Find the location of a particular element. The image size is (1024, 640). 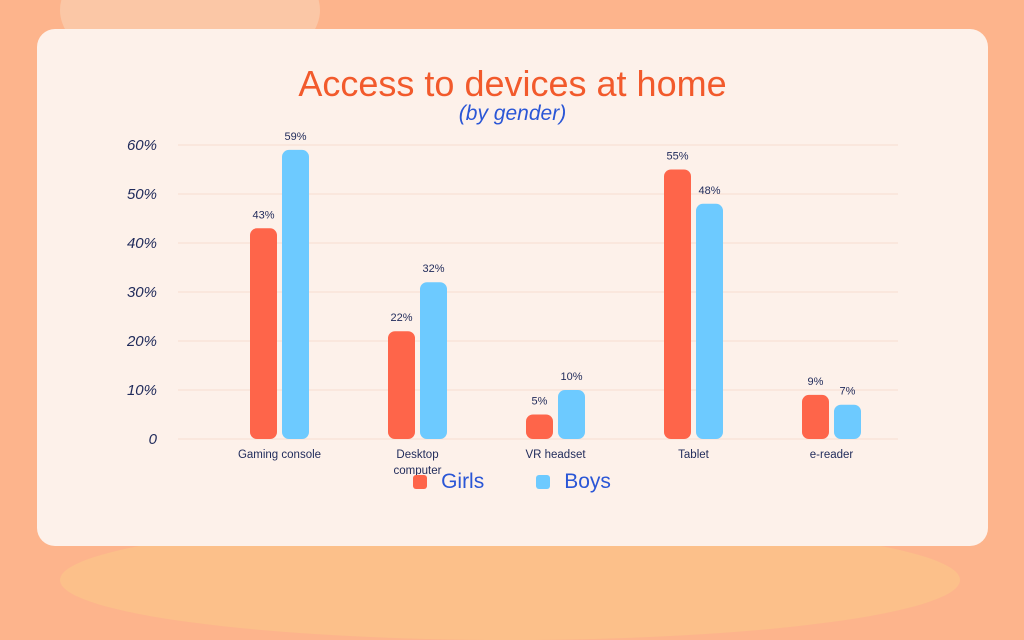

data-label: 59% is located at coordinates (295, 137).